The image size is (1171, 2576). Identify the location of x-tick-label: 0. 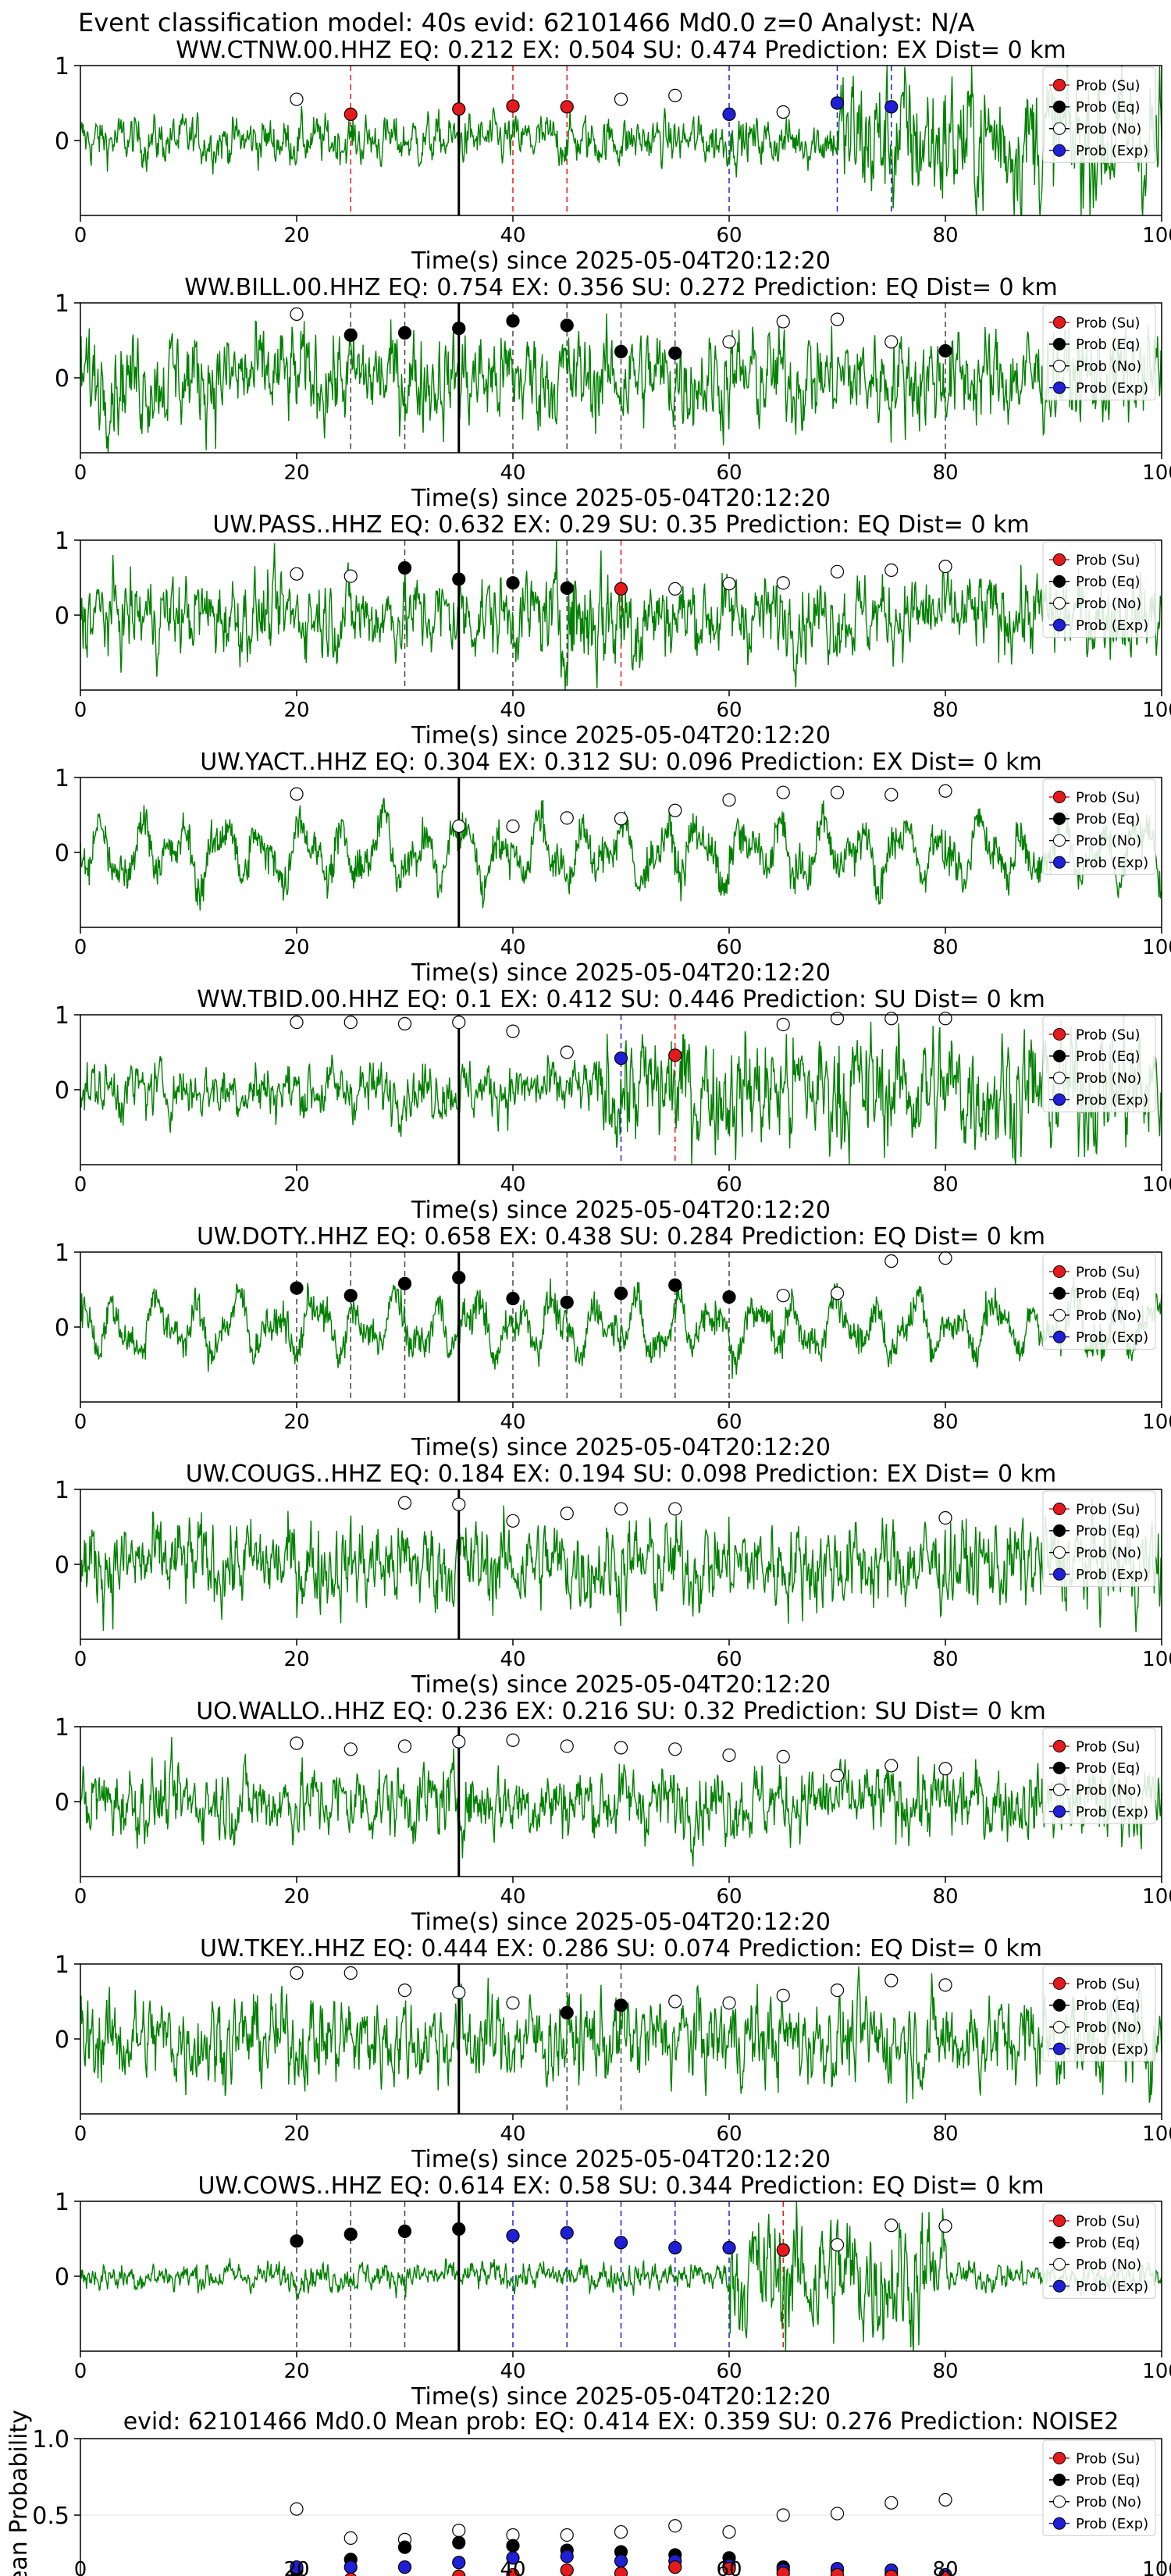
(80, 1422).